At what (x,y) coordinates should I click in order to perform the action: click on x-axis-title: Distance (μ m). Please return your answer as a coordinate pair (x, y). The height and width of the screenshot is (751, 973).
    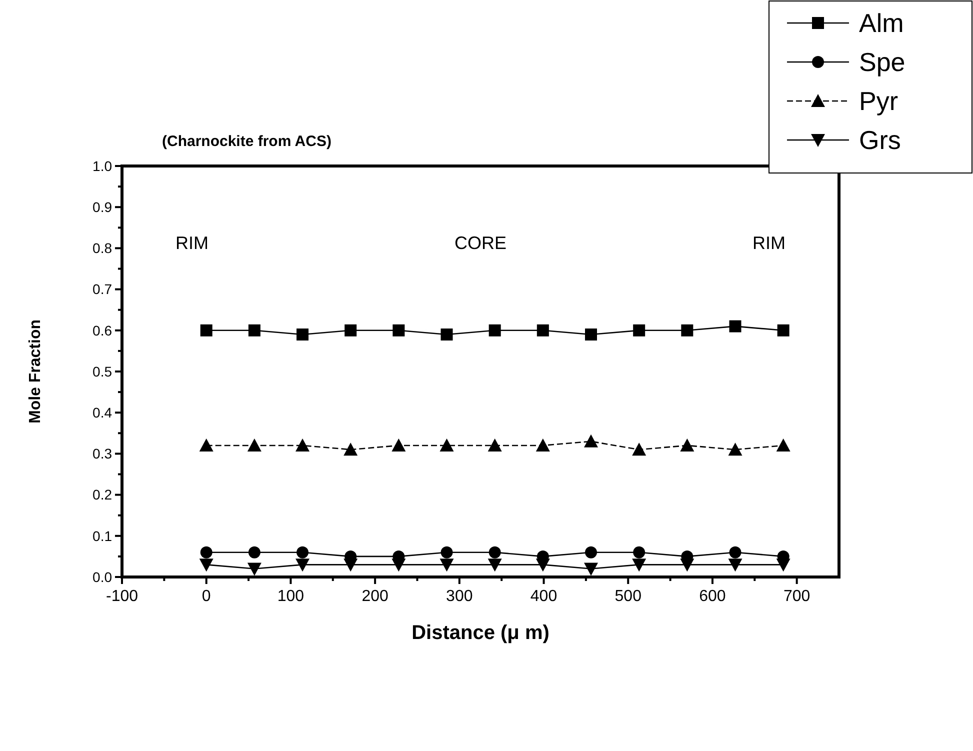
    Looking at the image, I should click on (481, 633).